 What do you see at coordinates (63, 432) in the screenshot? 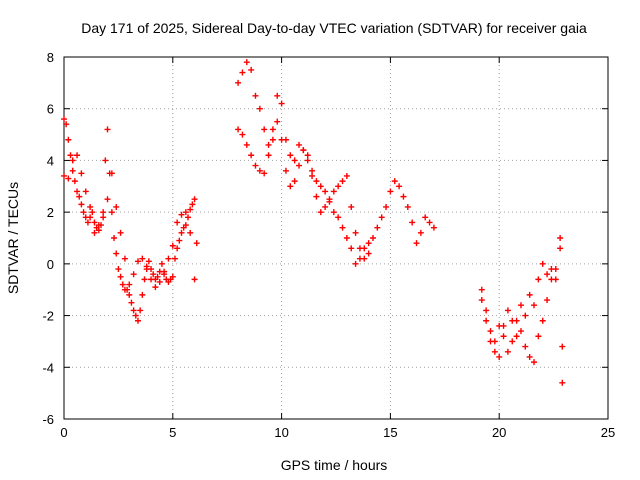
I see `x-tick-label: 0` at bounding box center [63, 432].